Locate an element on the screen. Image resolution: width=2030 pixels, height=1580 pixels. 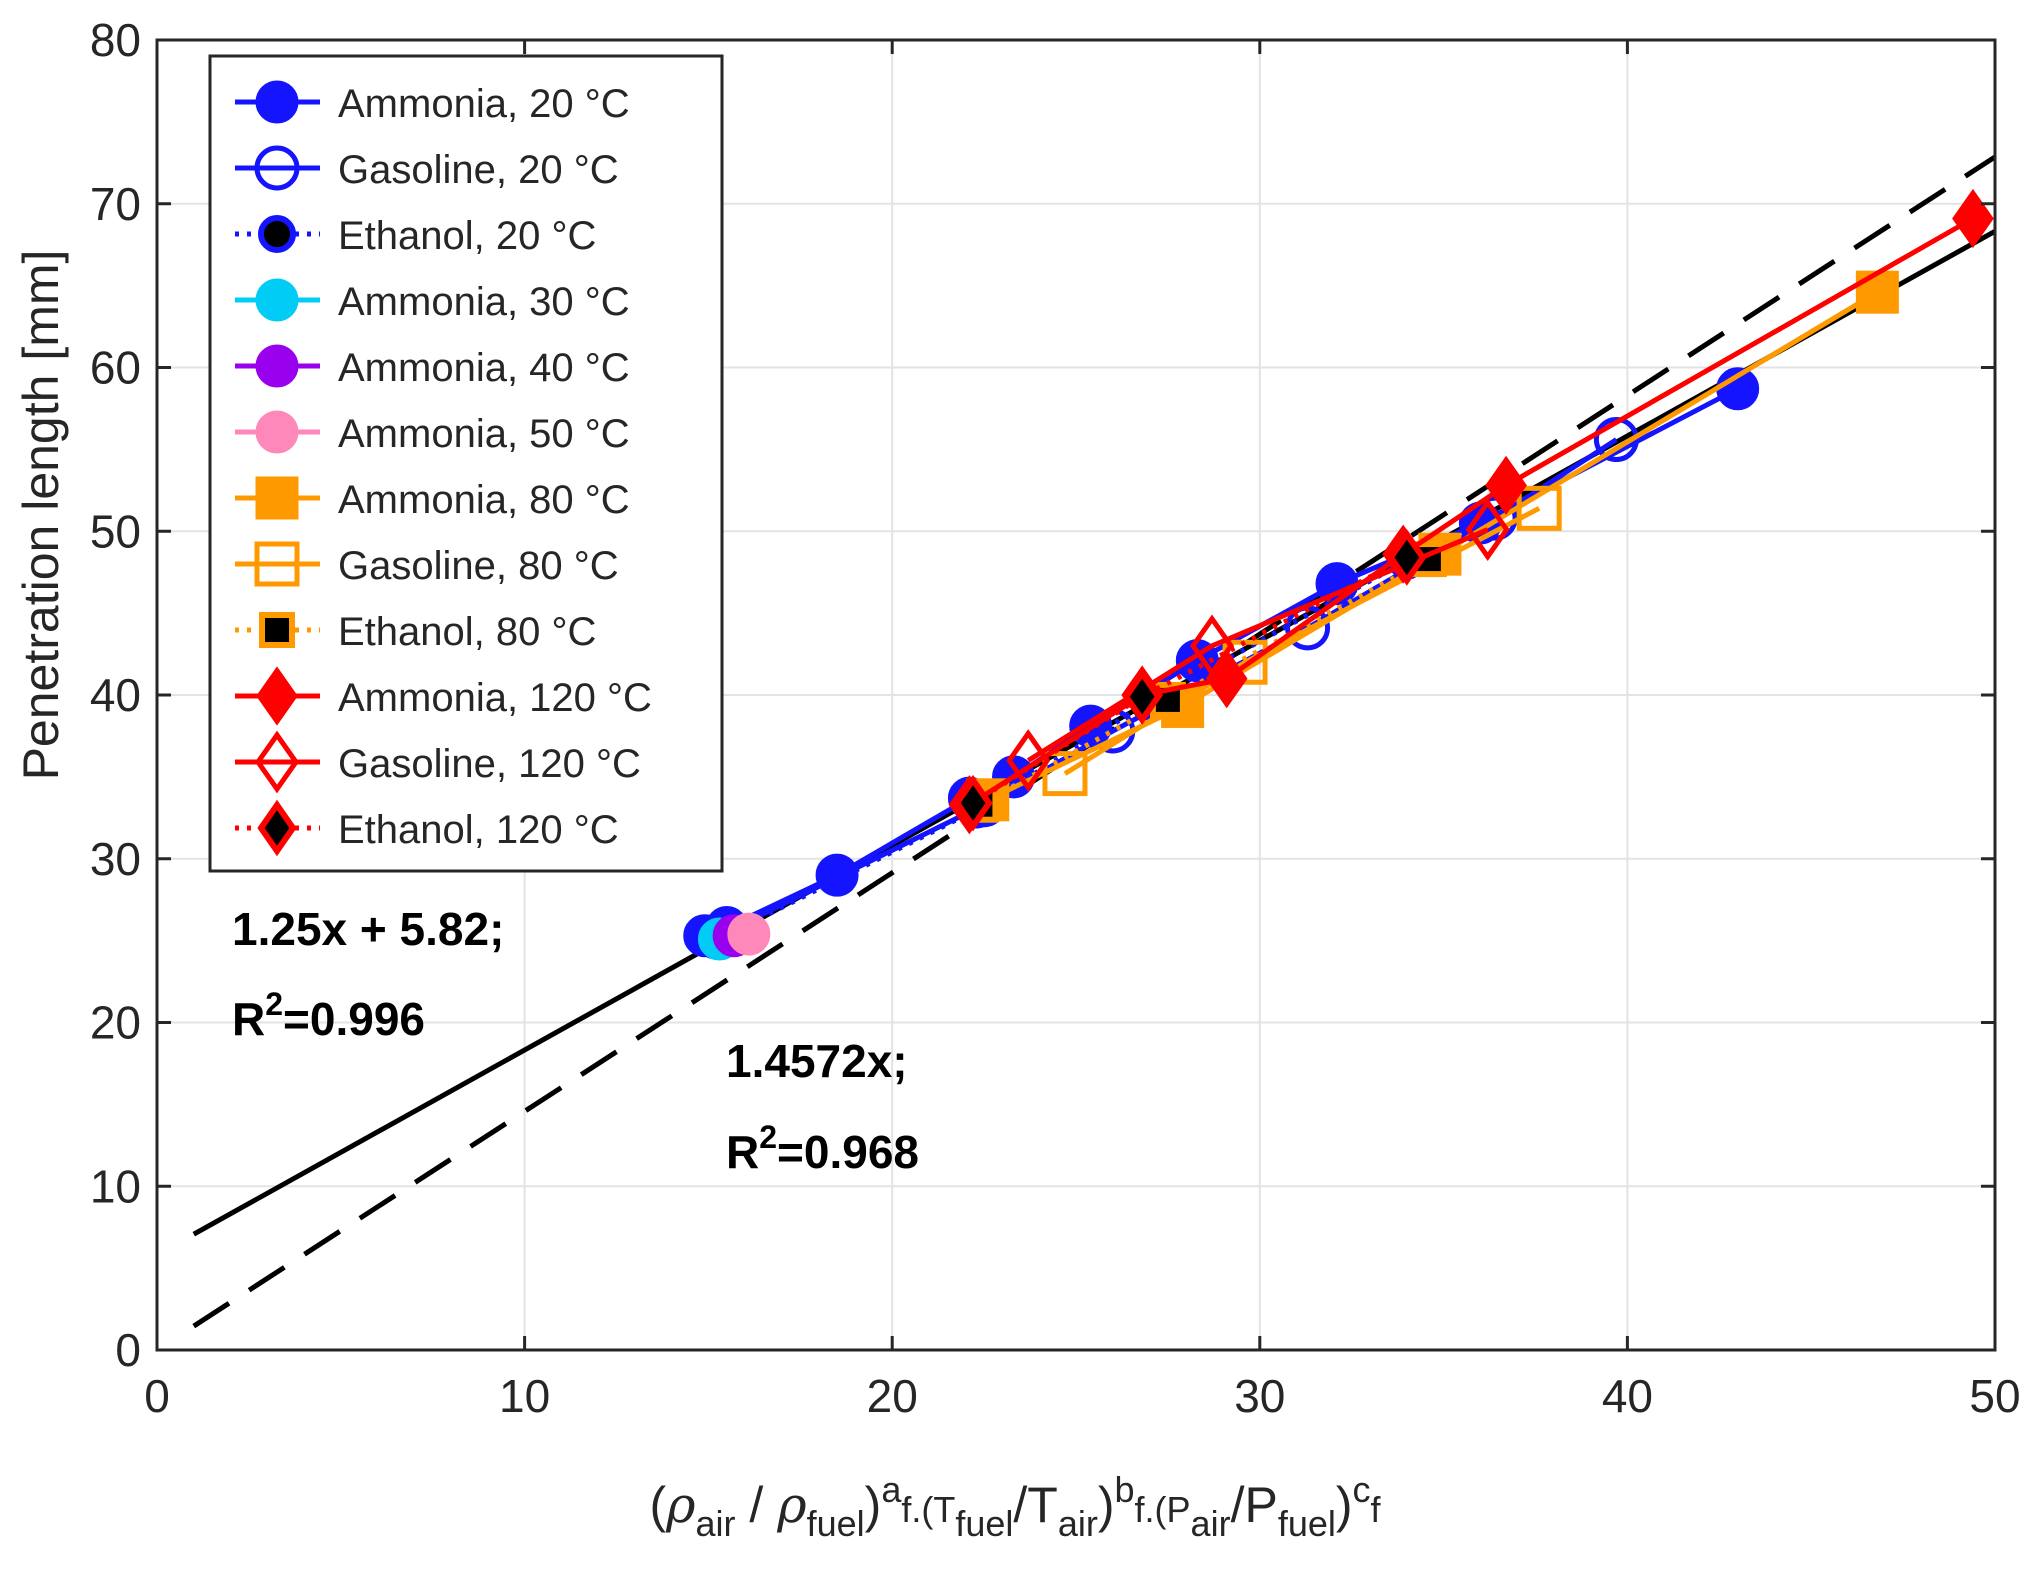
x-tick-label: 30 is located at coordinates (1259, 1396).